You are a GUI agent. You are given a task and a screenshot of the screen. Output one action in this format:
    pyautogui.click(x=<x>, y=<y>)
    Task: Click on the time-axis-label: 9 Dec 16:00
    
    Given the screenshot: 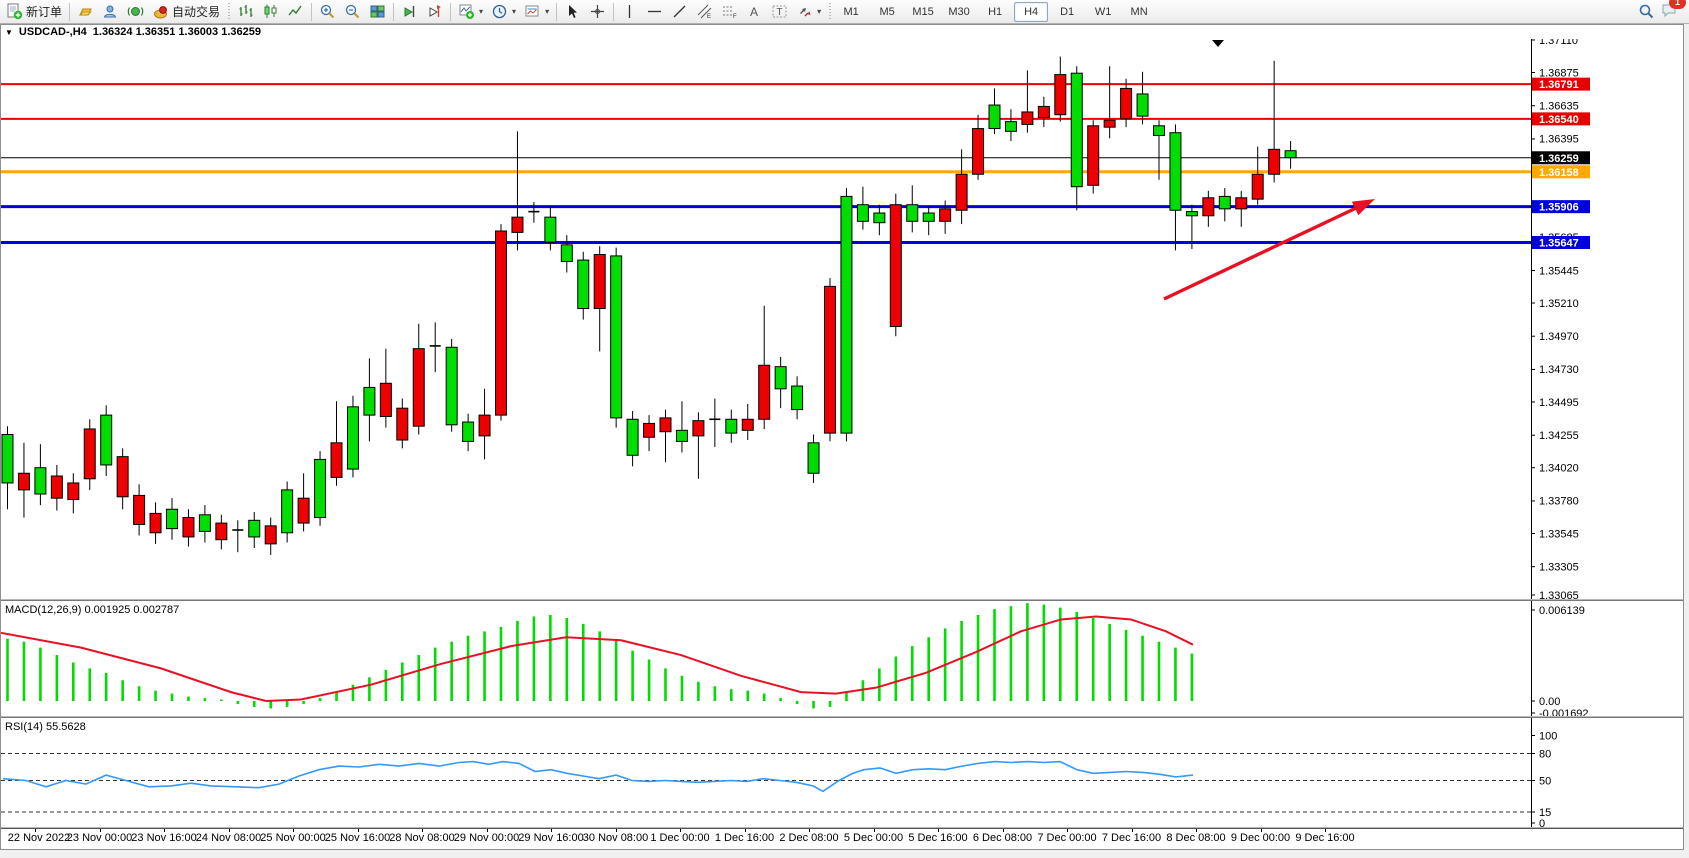 What is the action you would take?
    pyautogui.click(x=1325, y=838)
    